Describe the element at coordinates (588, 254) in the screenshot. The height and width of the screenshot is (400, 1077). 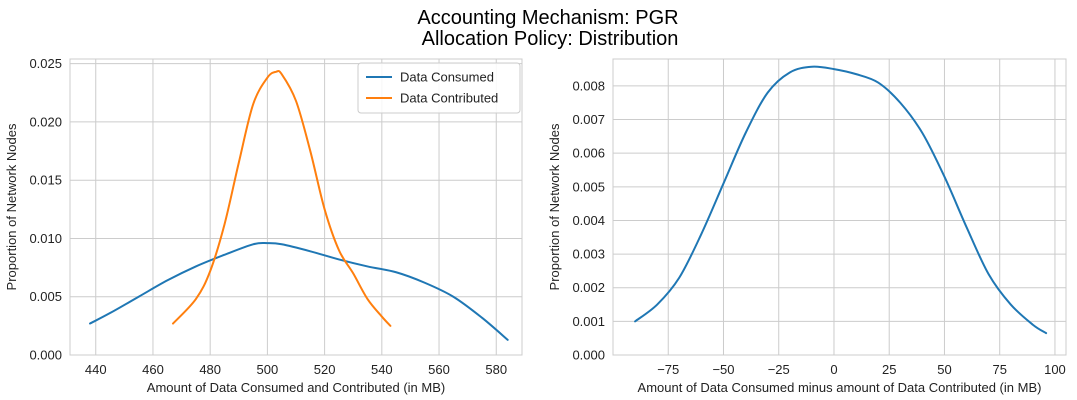
I see `right-y-tick-label: 0.003` at that location.